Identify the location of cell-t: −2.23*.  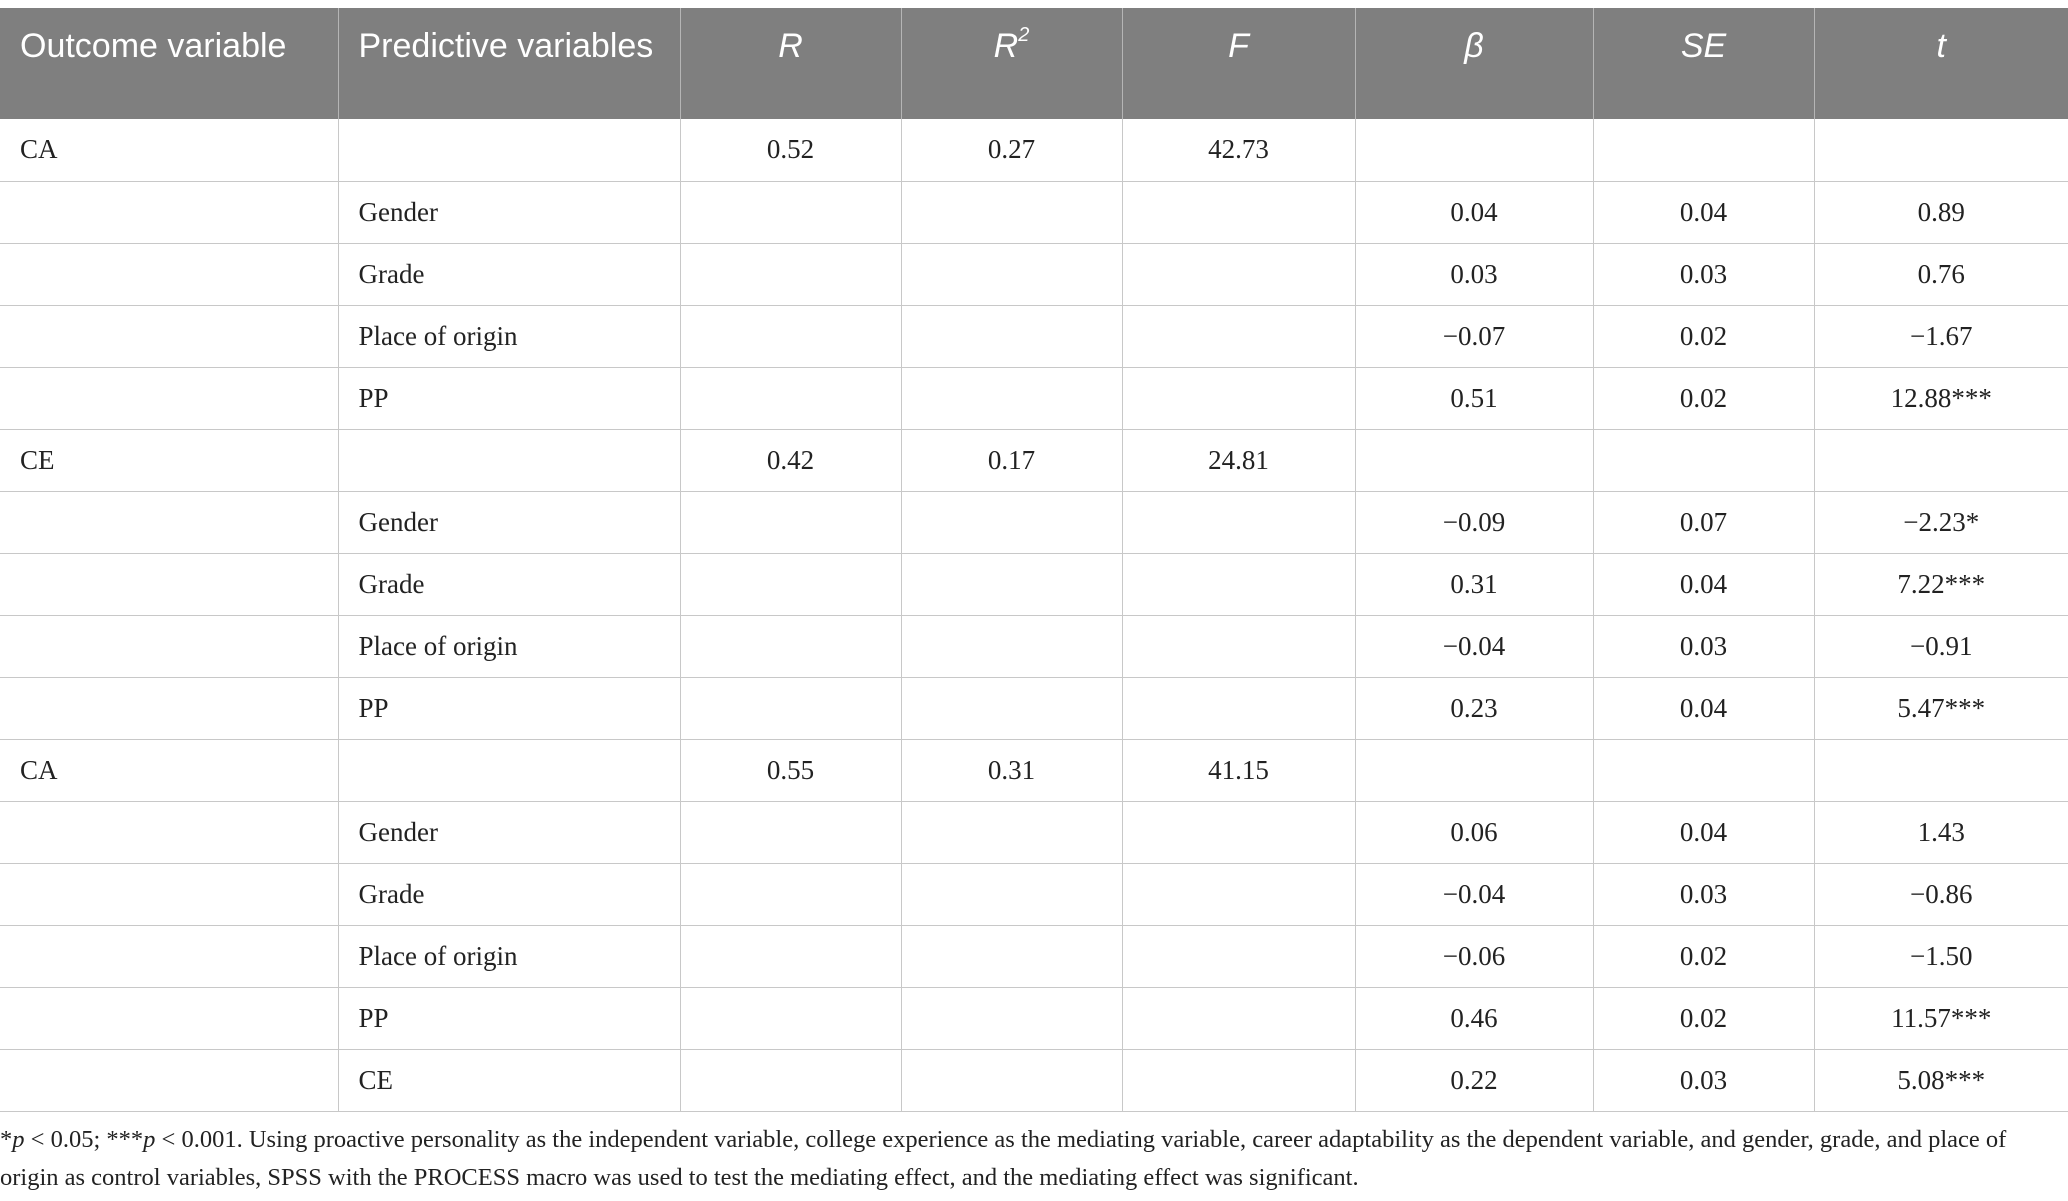
(1941, 522).